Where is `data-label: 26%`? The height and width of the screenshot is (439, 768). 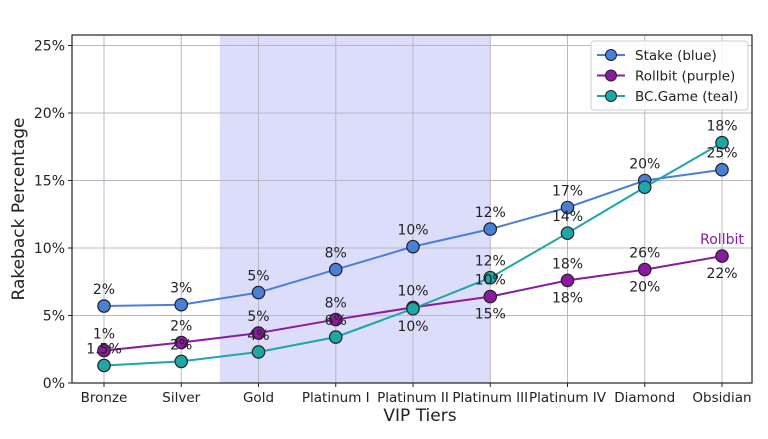
data-label: 26% is located at coordinates (644, 254).